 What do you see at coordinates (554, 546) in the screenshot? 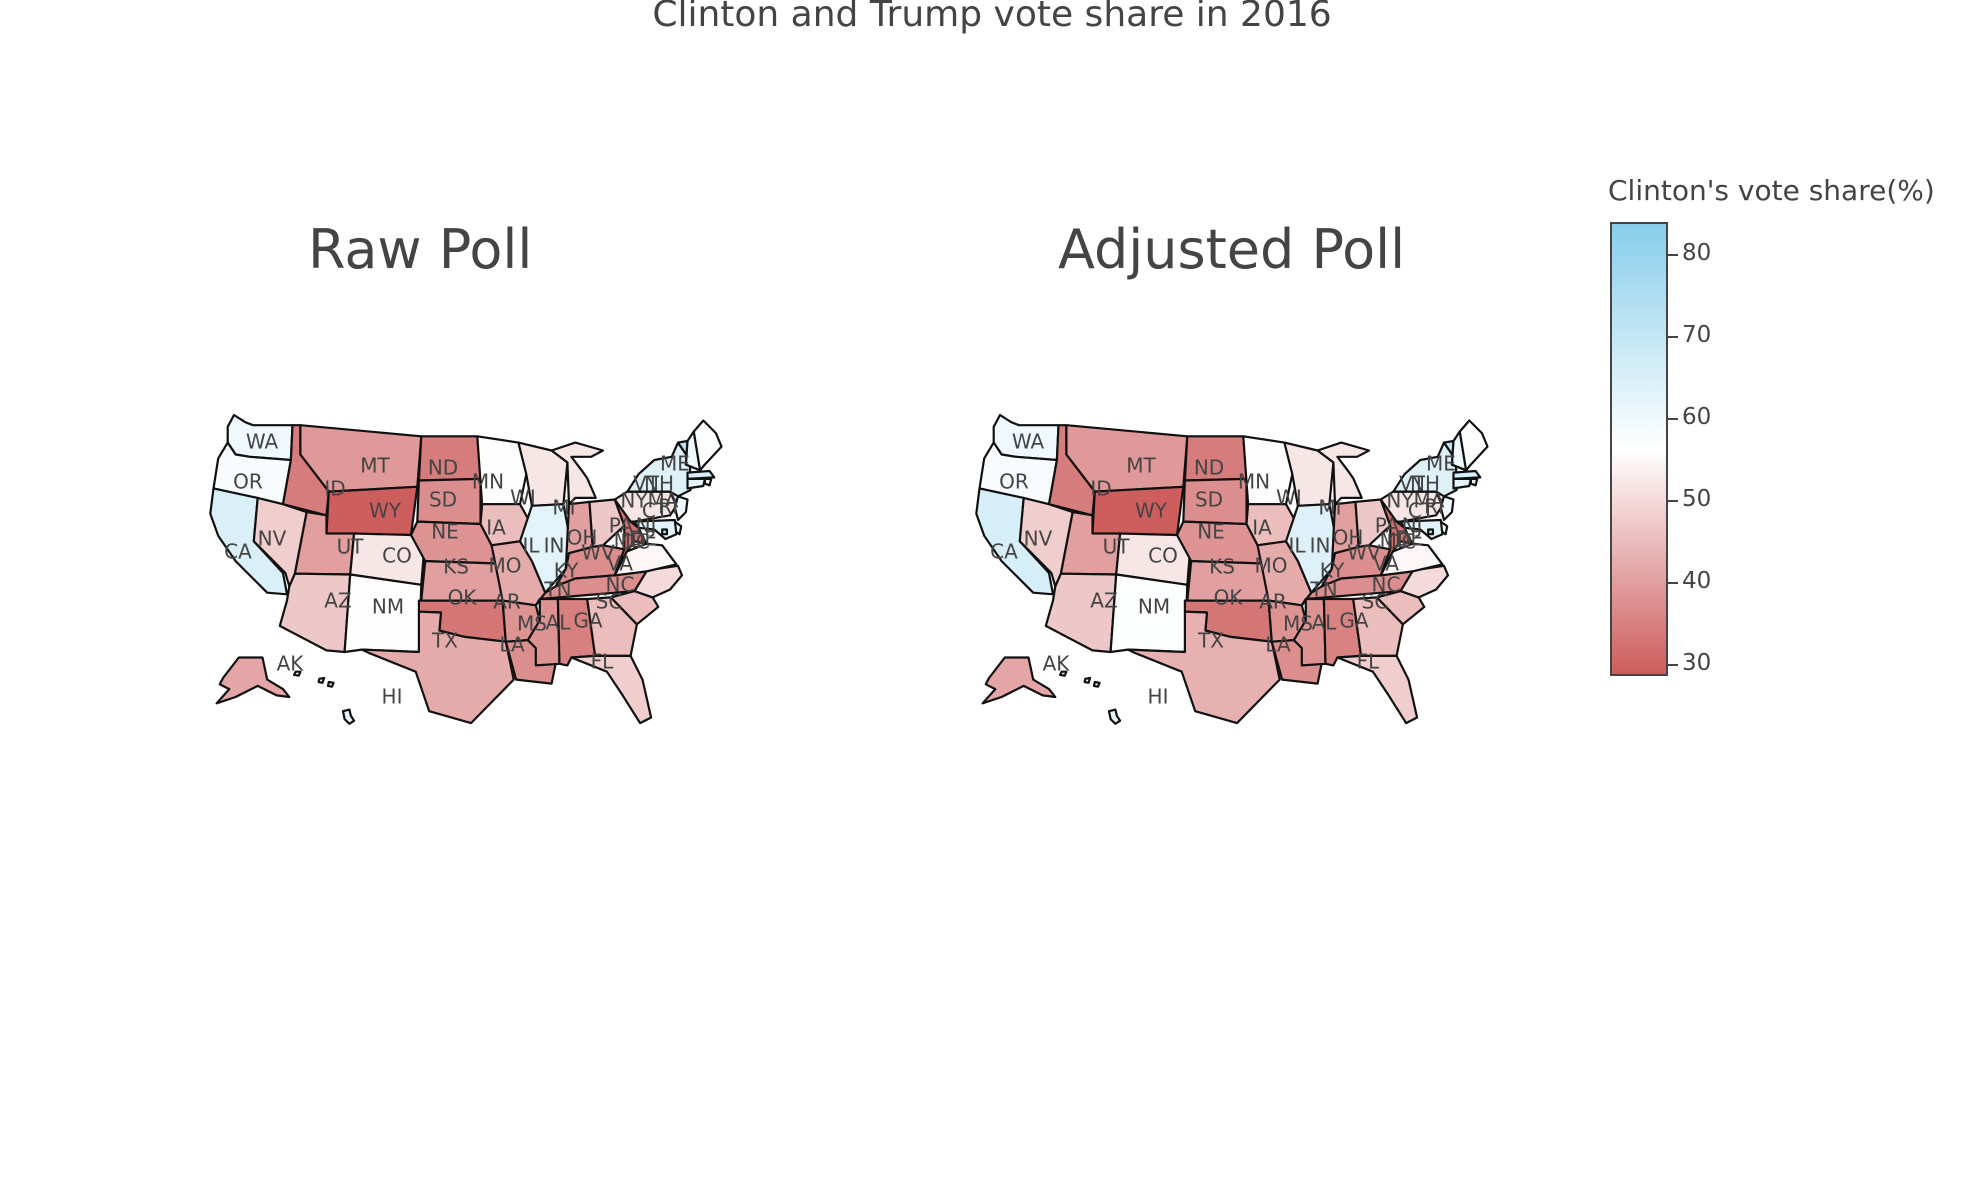
I see `state-label-in: IN` at bounding box center [554, 546].